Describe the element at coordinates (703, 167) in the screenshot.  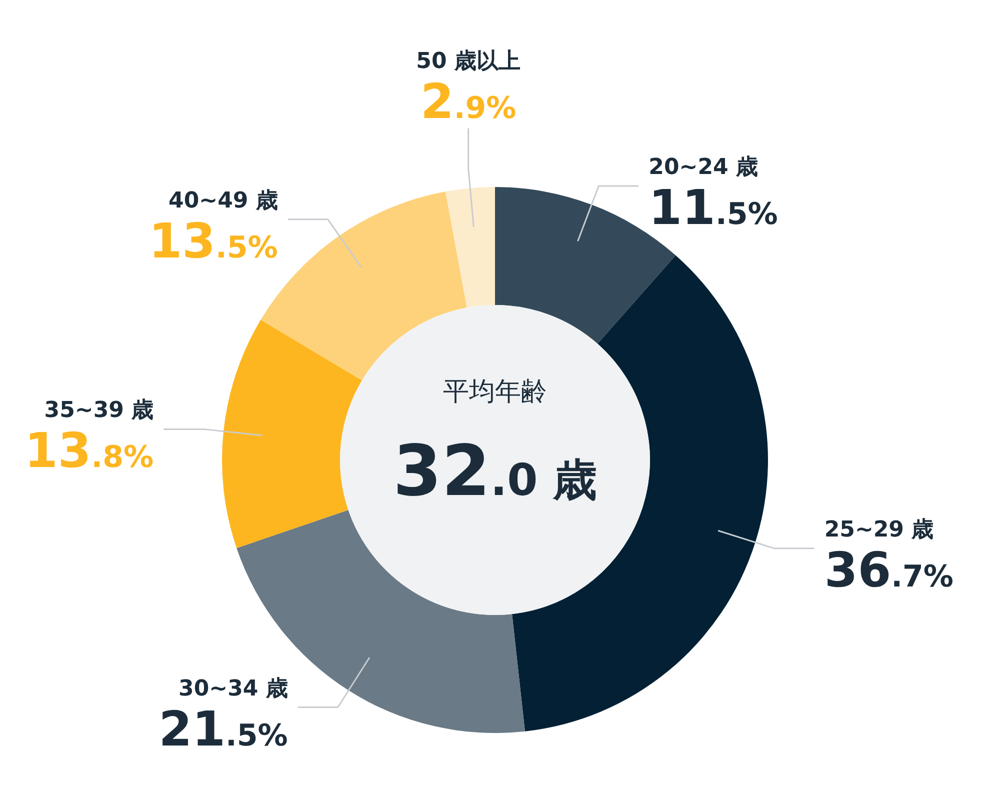
I see `slice-label: 20~24 歳` at that location.